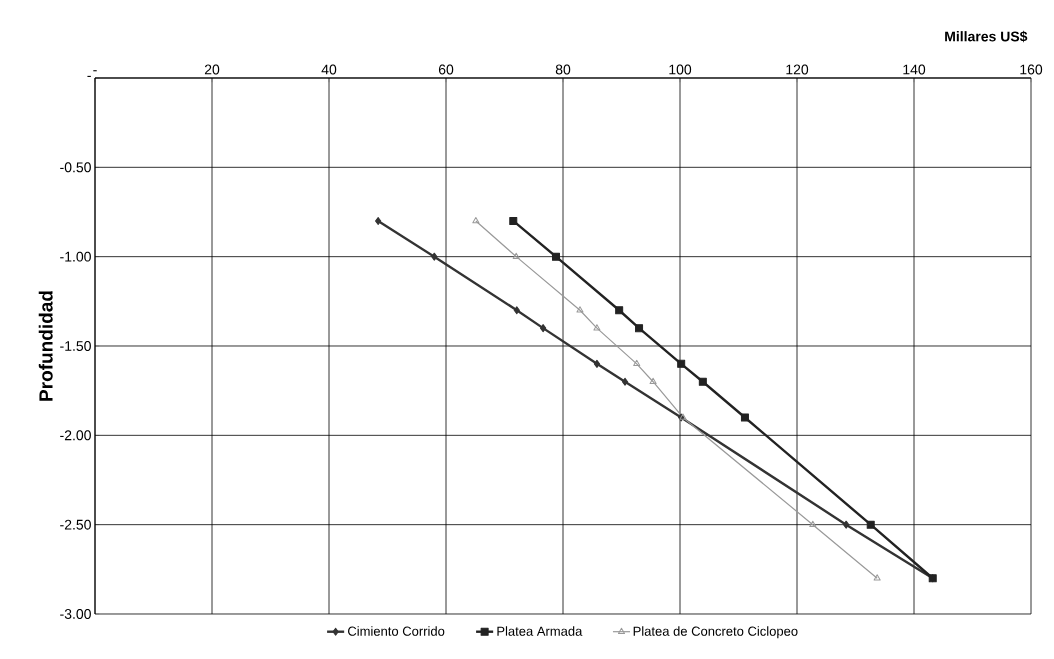 The width and height of the screenshot is (1054, 659). Describe the element at coordinates (75, 346) in the screenshot. I see `y-tick-label: -1.50` at that location.